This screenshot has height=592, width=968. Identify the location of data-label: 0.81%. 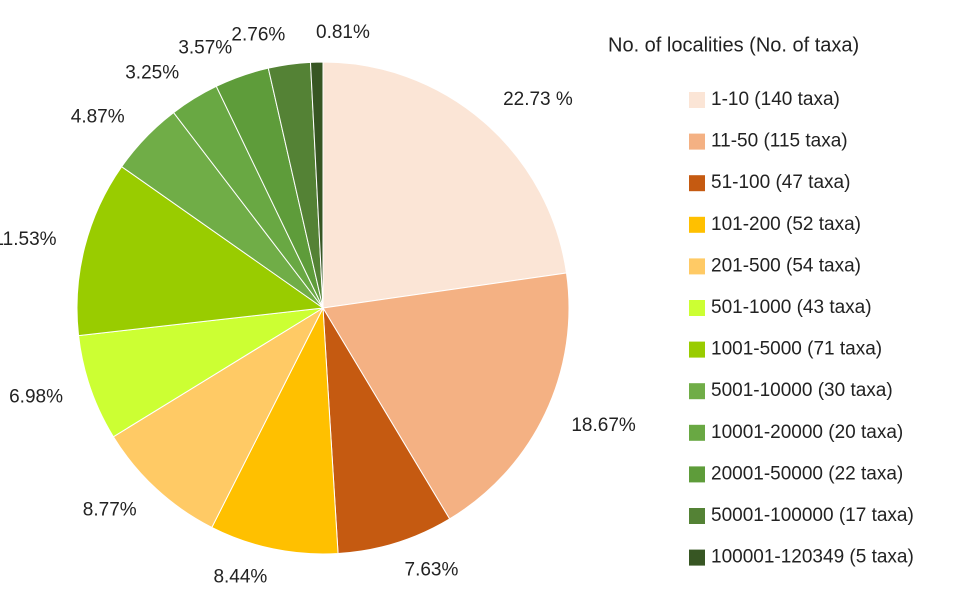
(343, 32).